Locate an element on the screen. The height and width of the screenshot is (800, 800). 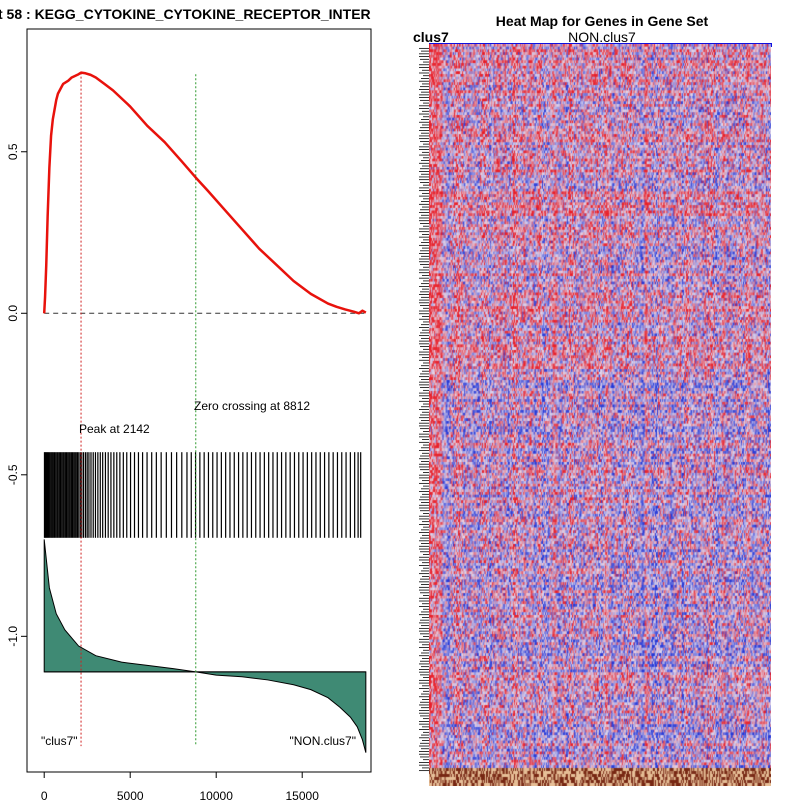
ranked-metric-fill is located at coordinates (205, 646).